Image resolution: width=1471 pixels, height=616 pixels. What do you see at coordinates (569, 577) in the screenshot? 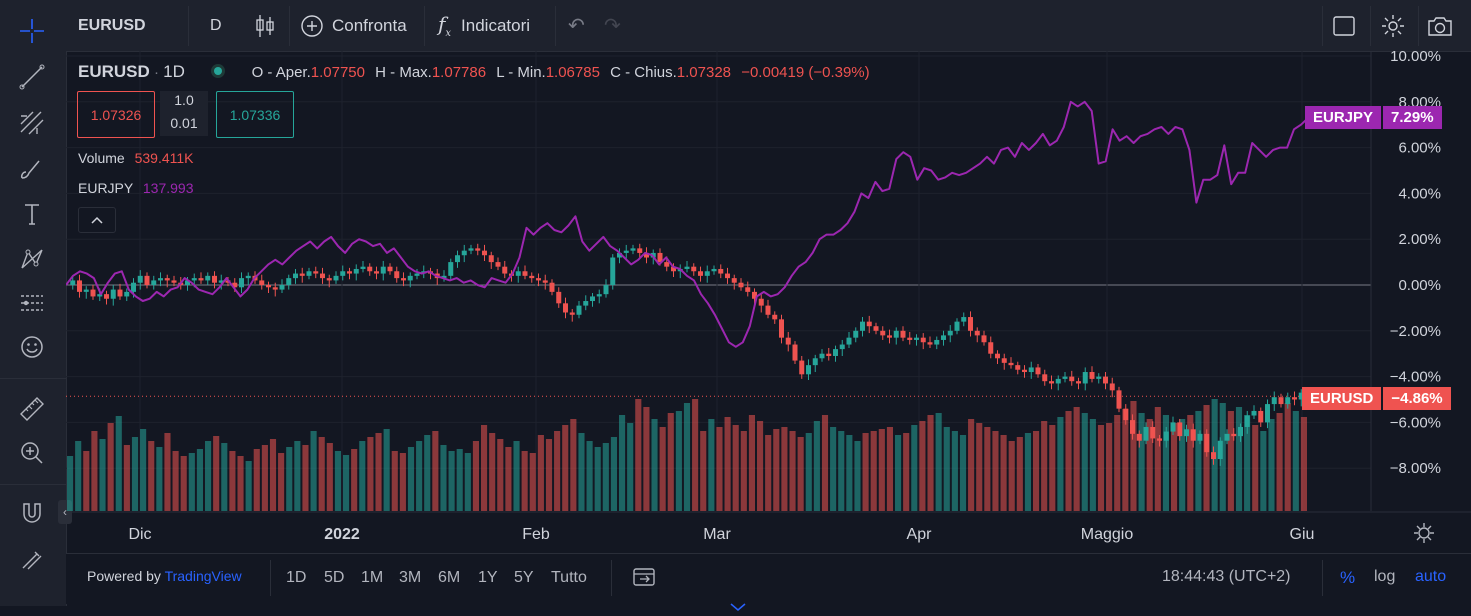
I see `range-button-tutto: Tutto` at bounding box center [569, 577].